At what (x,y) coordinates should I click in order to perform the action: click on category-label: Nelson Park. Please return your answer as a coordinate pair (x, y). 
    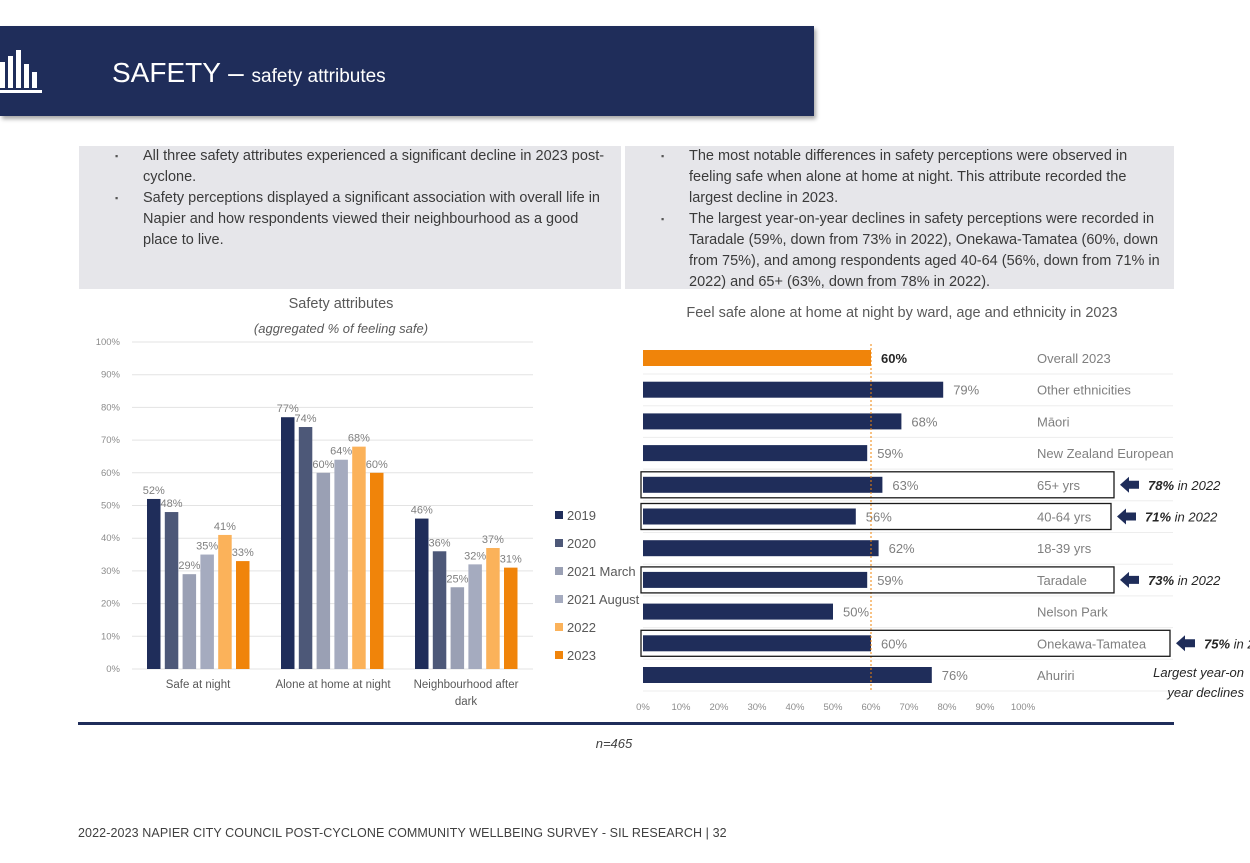
    Looking at the image, I should click on (1072, 612).